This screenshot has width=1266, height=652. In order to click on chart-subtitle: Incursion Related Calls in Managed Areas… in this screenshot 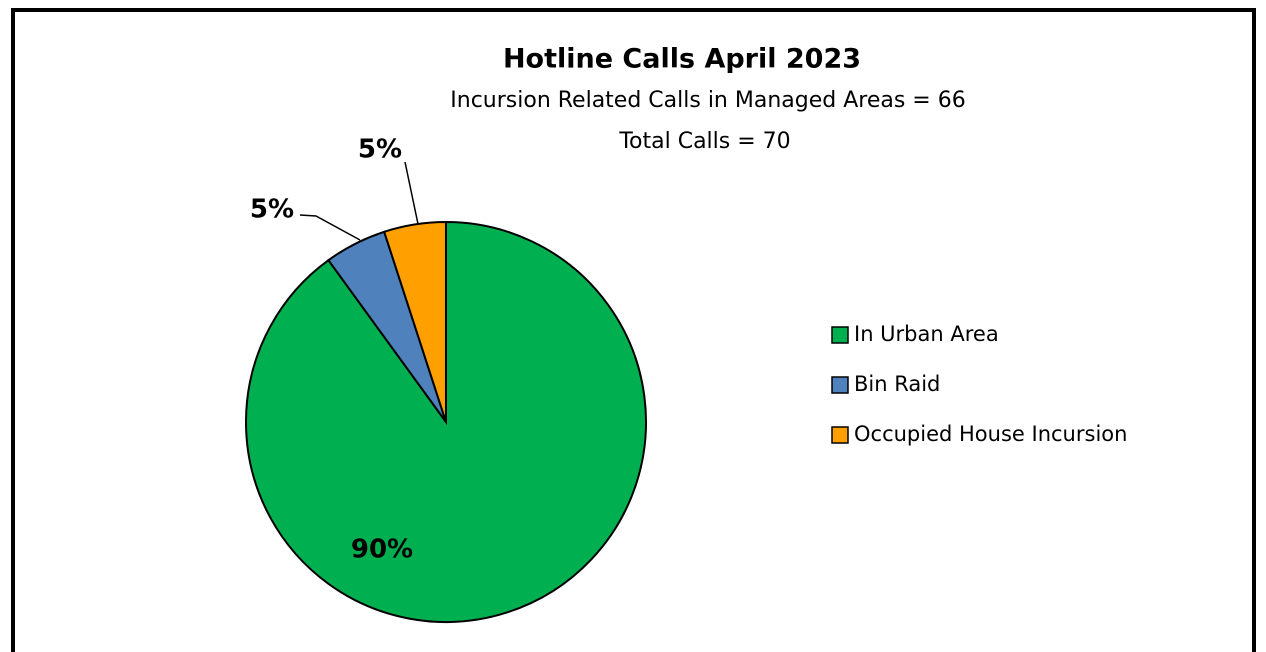, I will do `click(707, 100)`.